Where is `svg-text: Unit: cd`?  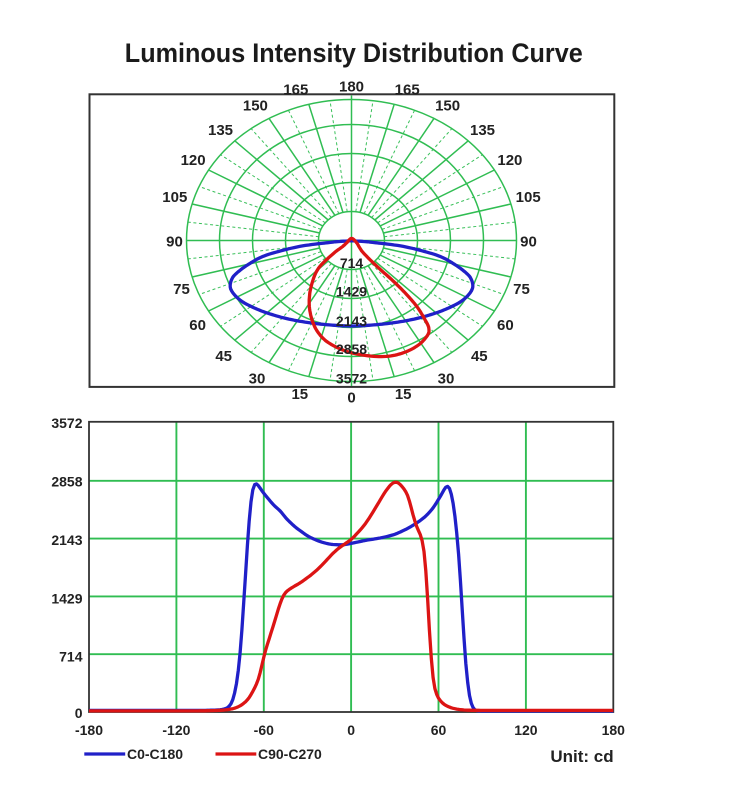 svg-text: Unit: cd is located at coordinates (581, 756).